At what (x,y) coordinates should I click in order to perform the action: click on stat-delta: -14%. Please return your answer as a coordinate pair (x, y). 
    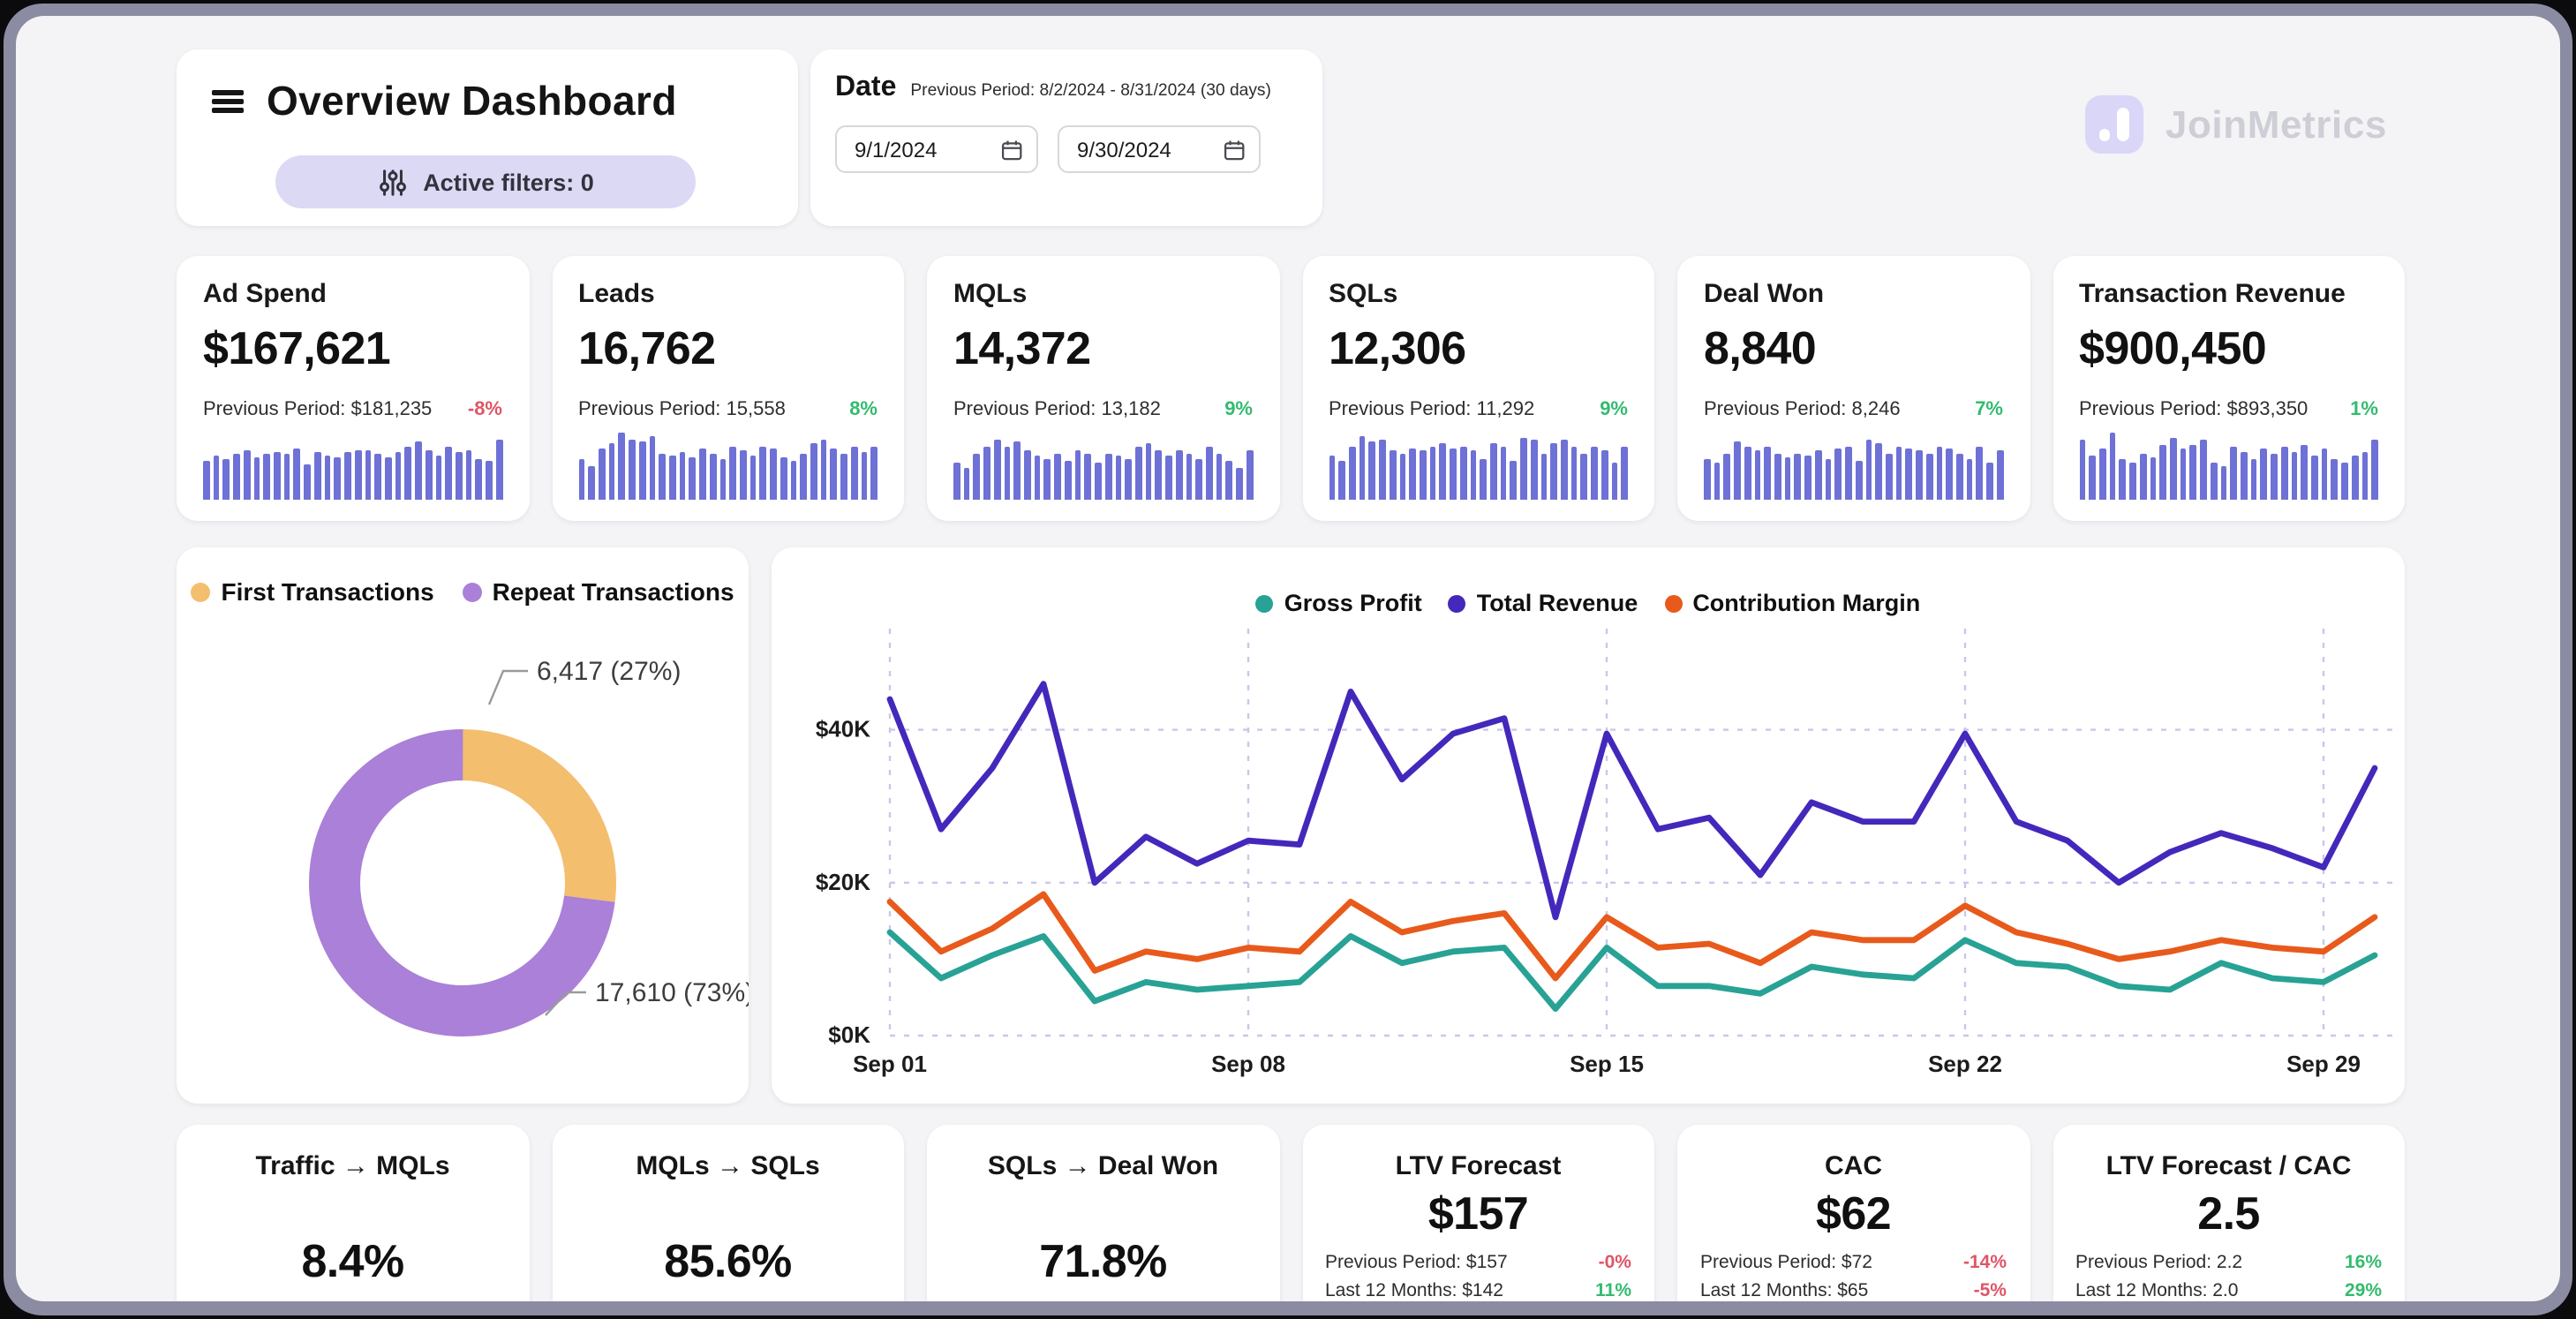
    Looking at the image, I should click on (1985, 1262).